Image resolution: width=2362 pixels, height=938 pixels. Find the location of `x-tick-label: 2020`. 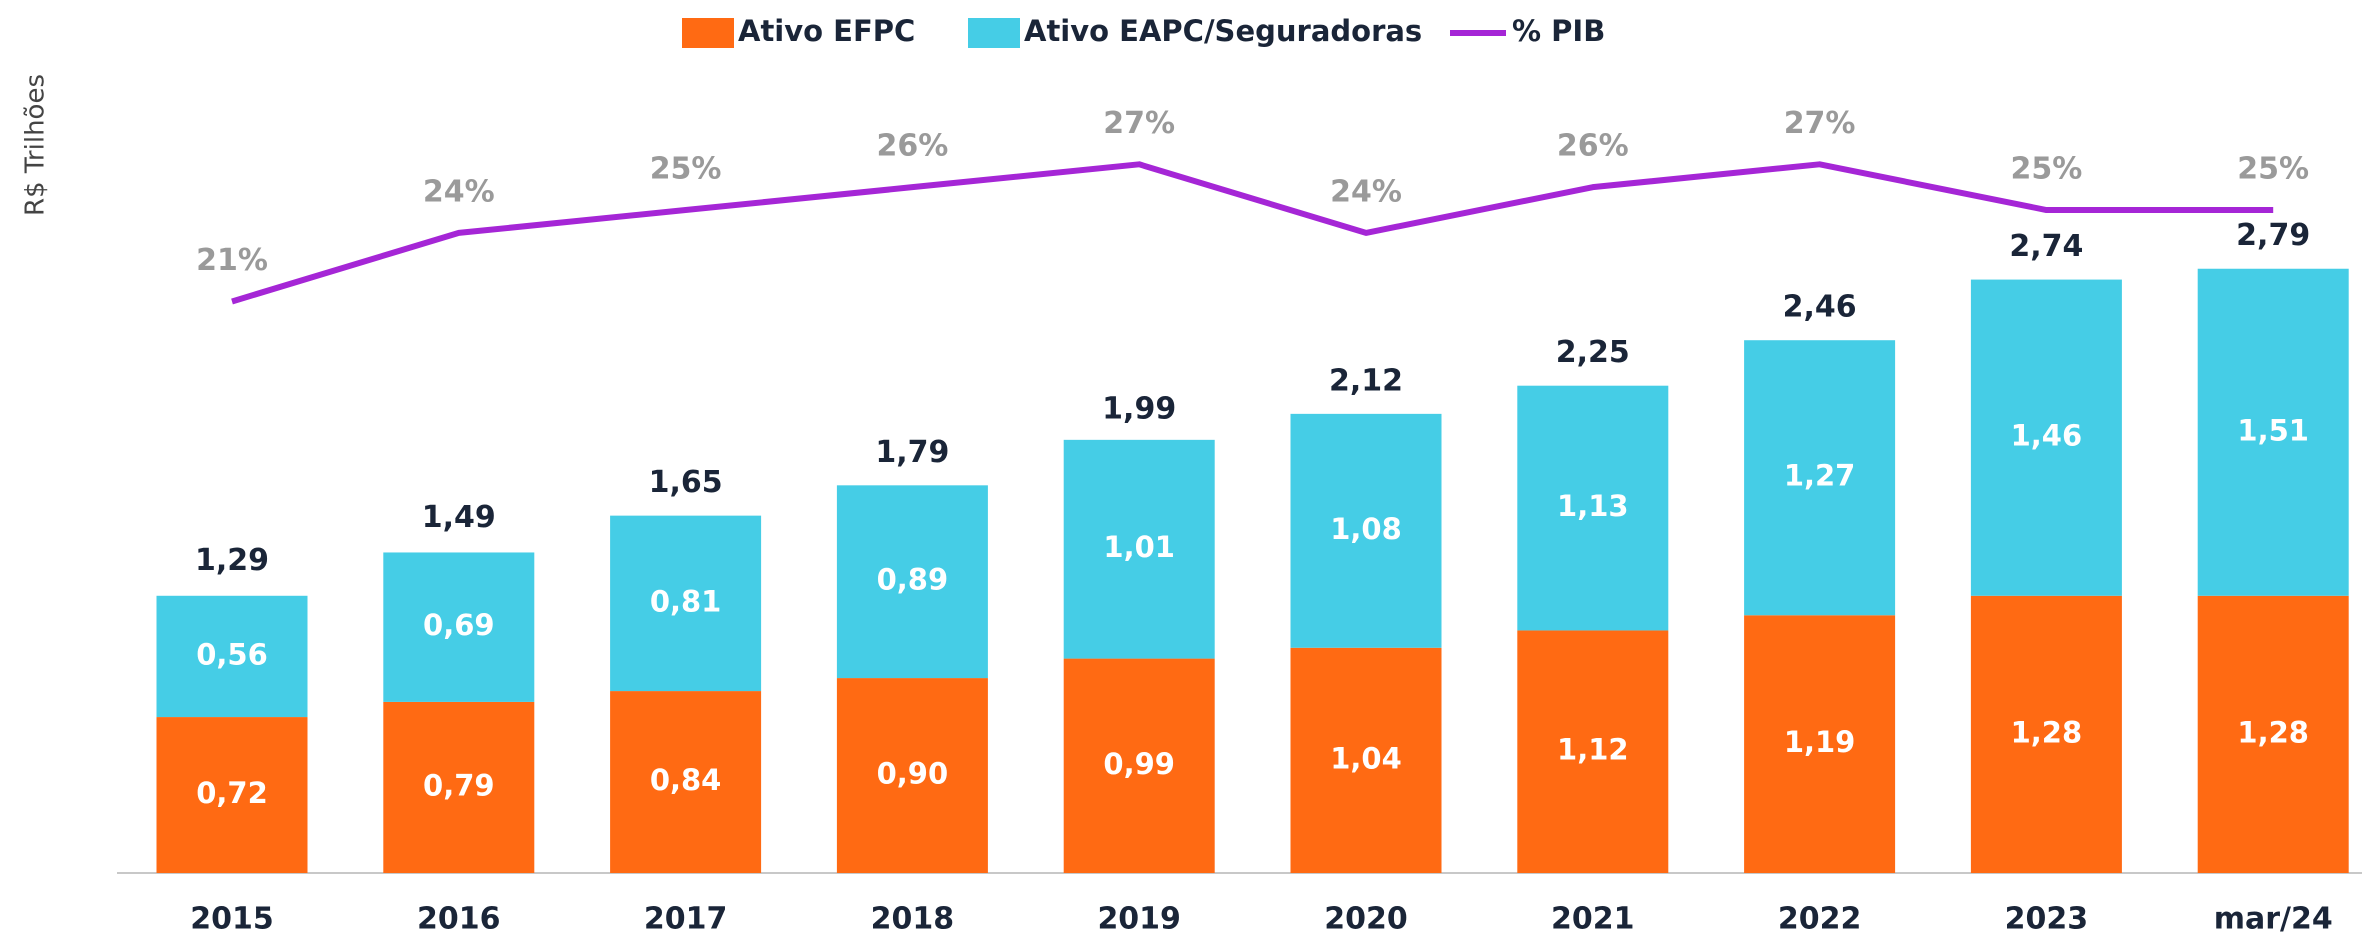

x-tick-label: 2020 is located at coordinates (1366, 919).